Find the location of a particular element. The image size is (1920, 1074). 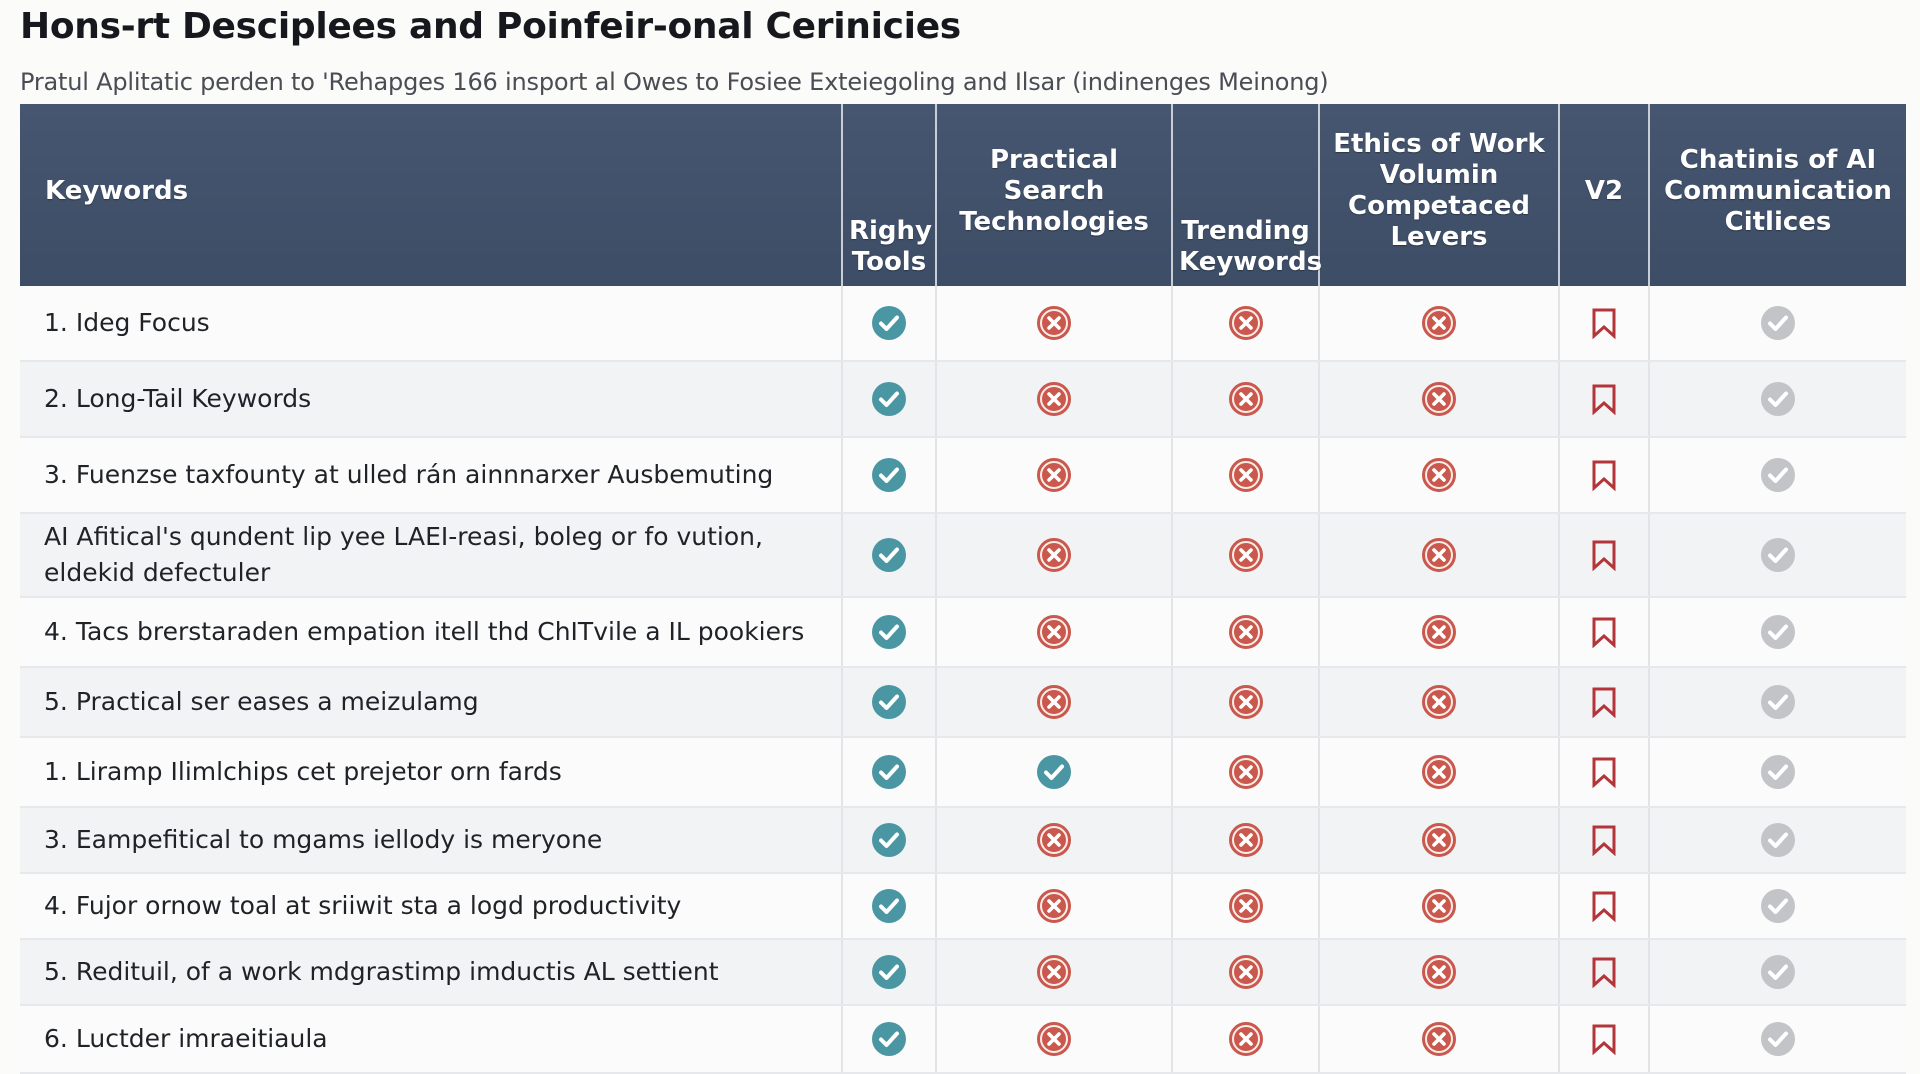

column-header-trending-keywords: Trending Keywords is located at coordinates (1247, 195).